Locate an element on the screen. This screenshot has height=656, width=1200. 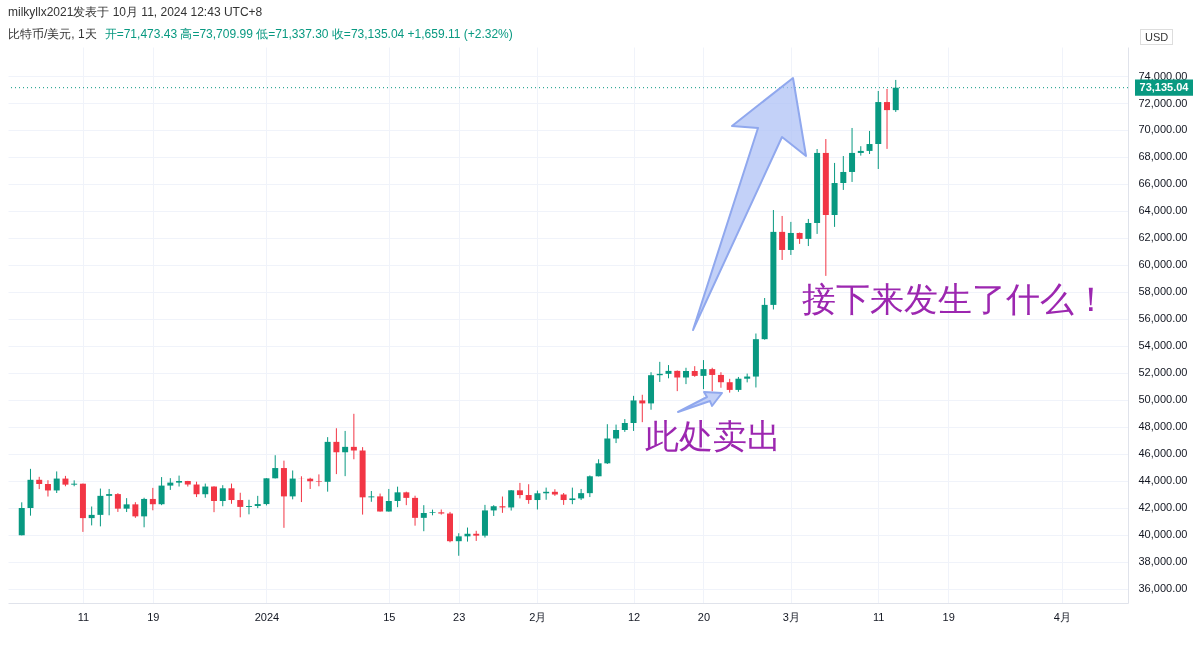
y-tick-label: 50,000.00 is located at coordinates (1163, 399).